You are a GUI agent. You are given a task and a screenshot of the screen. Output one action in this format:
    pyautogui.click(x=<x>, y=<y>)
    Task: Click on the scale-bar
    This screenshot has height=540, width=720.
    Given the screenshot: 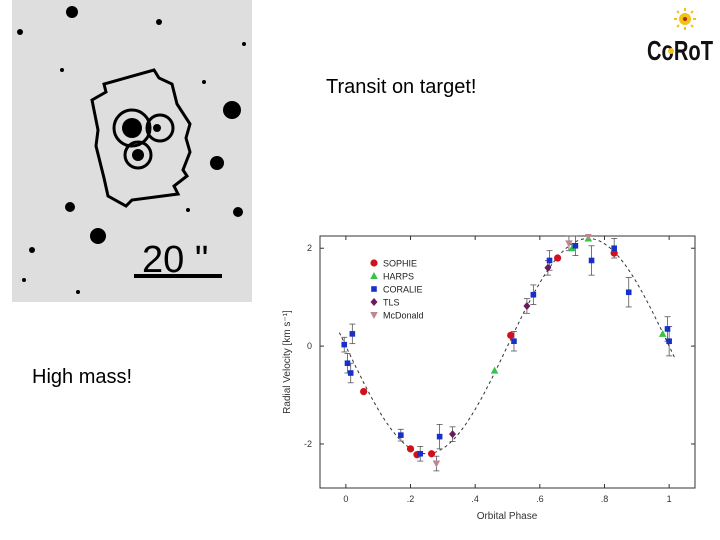 What is the action you would take?
    pyautogui.click(x=178, y=276)
    